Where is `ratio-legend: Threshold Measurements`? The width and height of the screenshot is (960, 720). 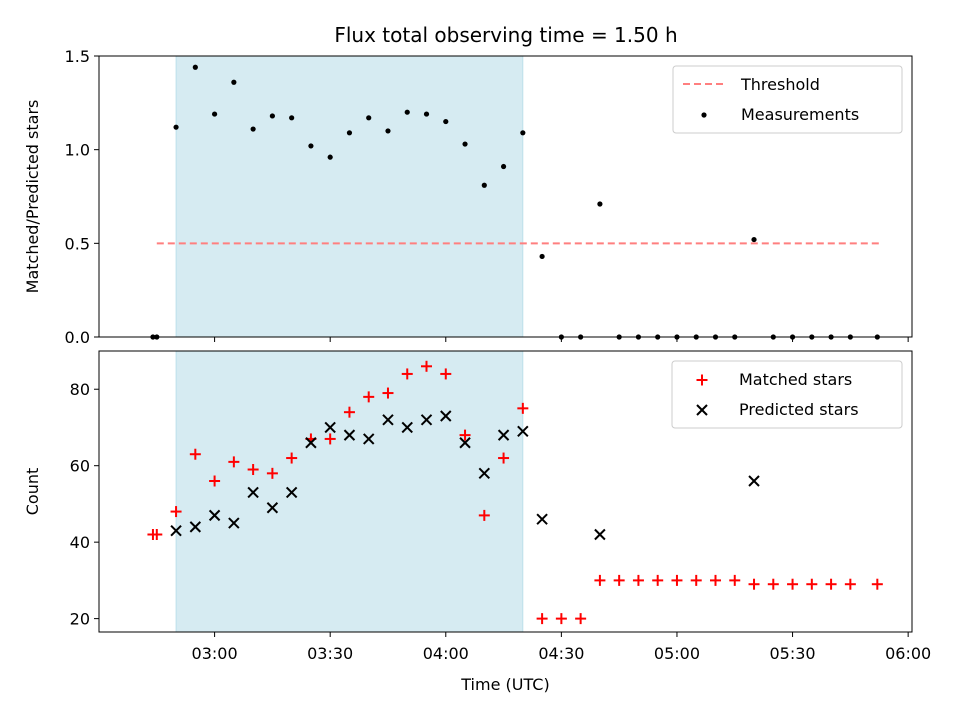 ratio-legend: Threshold Measurements is located at coordinates (787, 99).